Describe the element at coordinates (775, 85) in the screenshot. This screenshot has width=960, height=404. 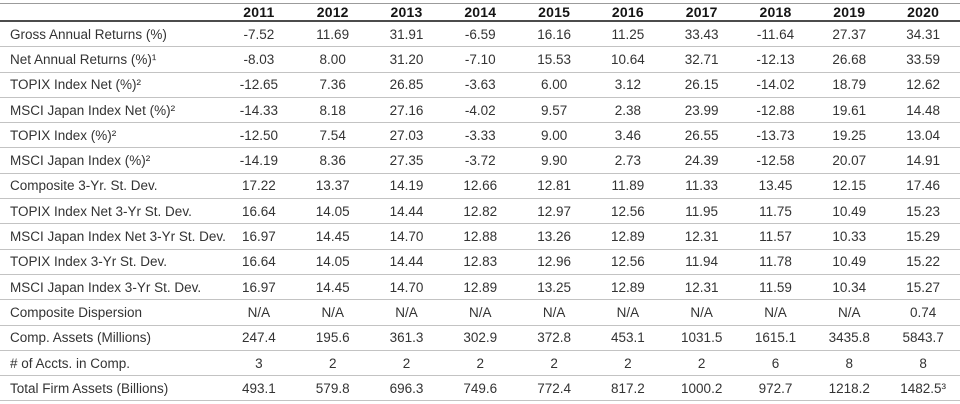
I see `value-cell: -14.02` at that location.